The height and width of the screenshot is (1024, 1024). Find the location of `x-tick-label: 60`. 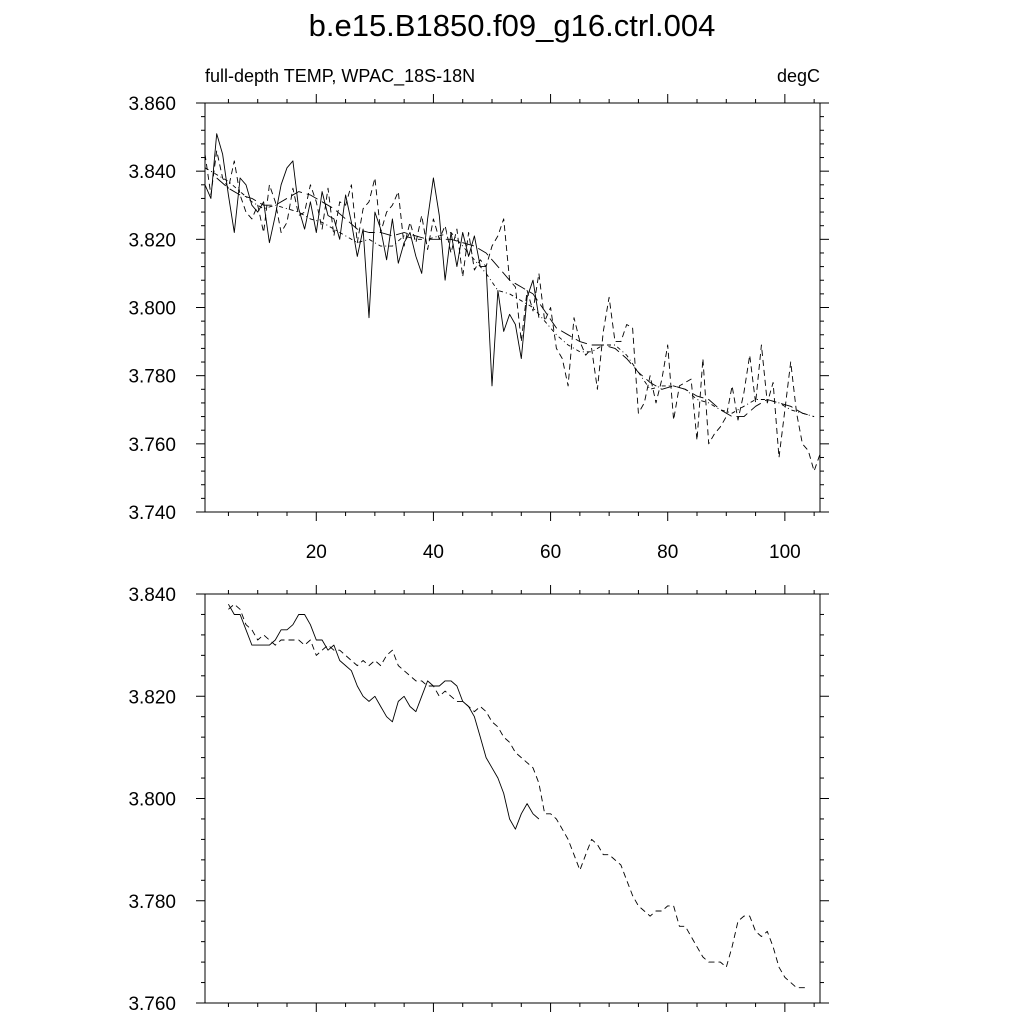

x-tick-label: 60 is located at coordinates (550, 552).